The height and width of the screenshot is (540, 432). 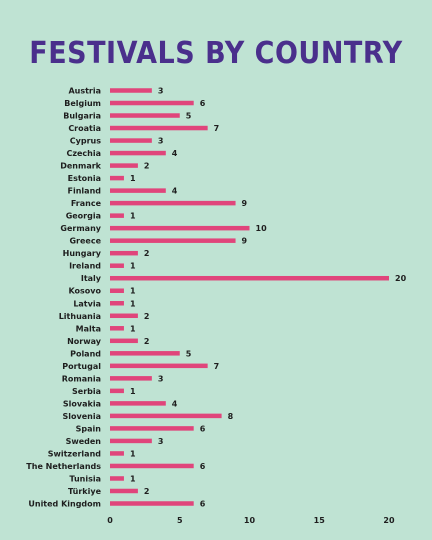 I want to click on category-label: Spain, so click(x=89, y=428).